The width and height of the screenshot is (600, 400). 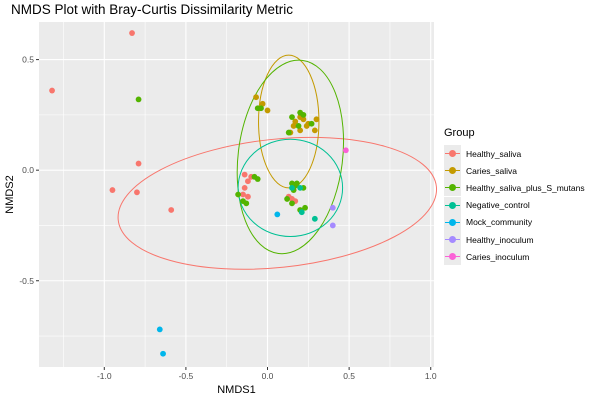 What do you see at coordinates (459, 133) in the screenshot?
I see `legend-title: Group` at bounding box center [459, 133].